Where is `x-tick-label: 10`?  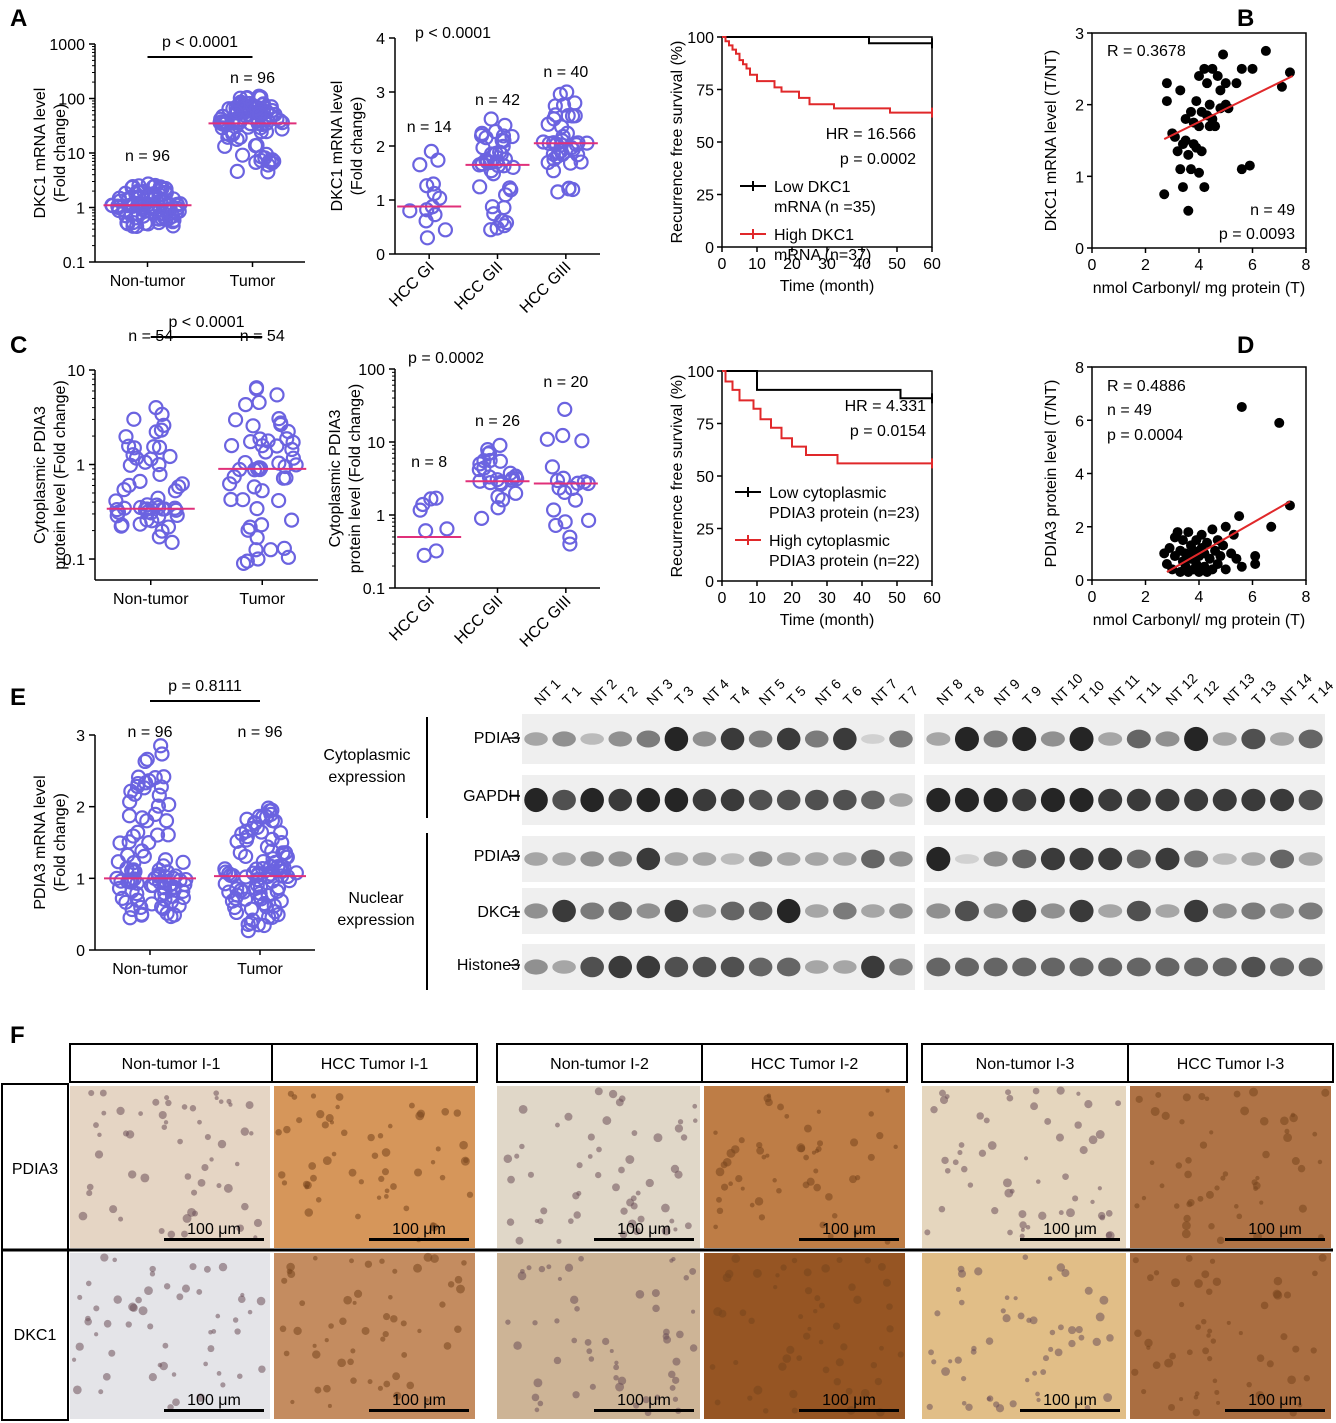
x-tick-label: 10 is located at coordinates (757, 598).